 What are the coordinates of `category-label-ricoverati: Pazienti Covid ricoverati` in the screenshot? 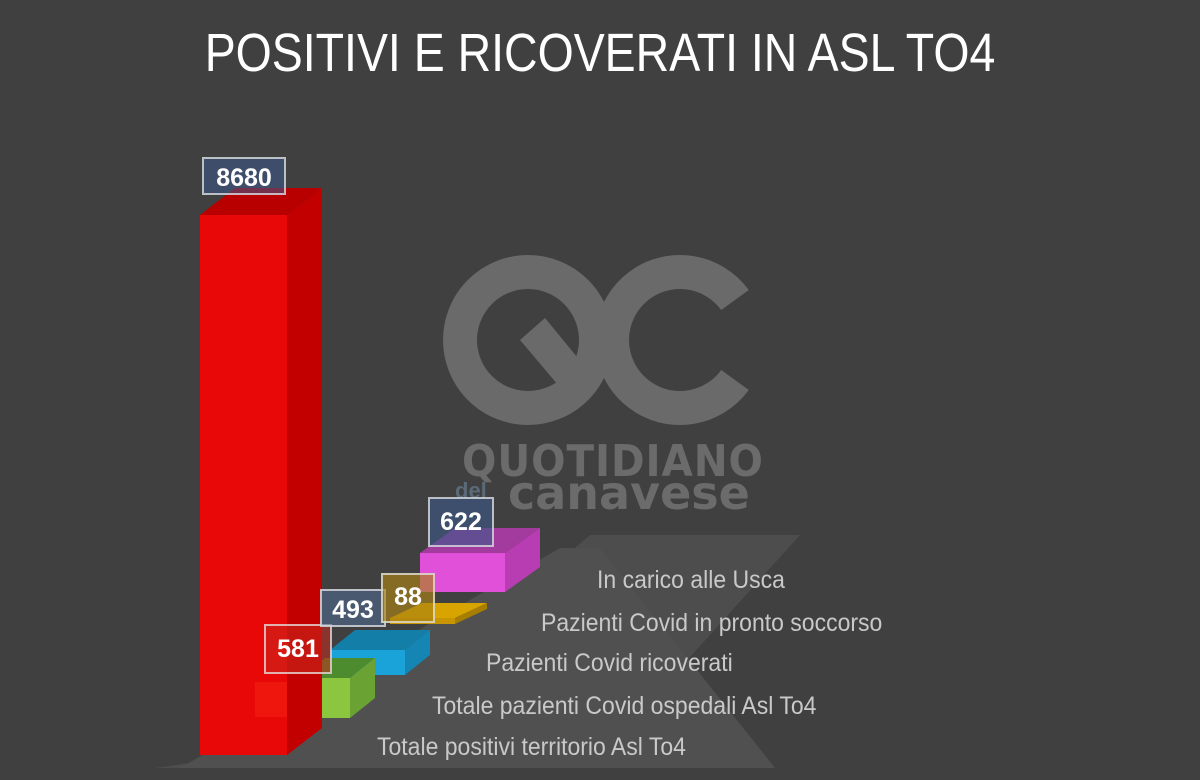 It's located at (609, 663).